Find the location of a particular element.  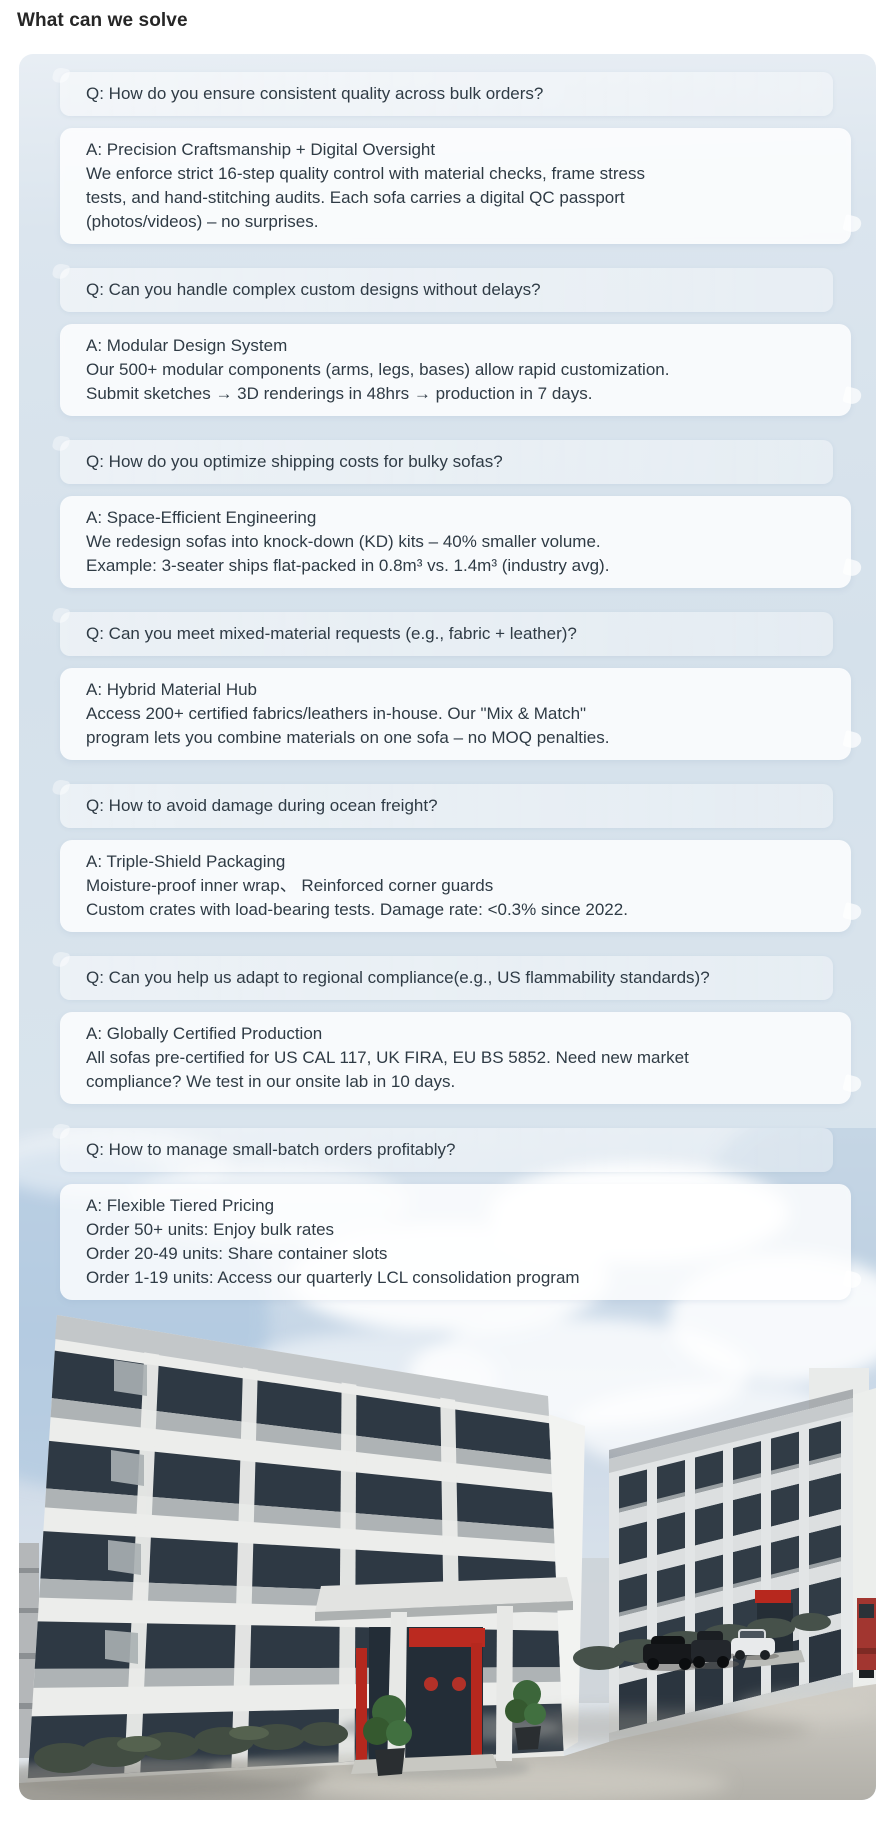

answer-line: A: Flexible Tiered Pricing is located at coordinates (180, 1205).